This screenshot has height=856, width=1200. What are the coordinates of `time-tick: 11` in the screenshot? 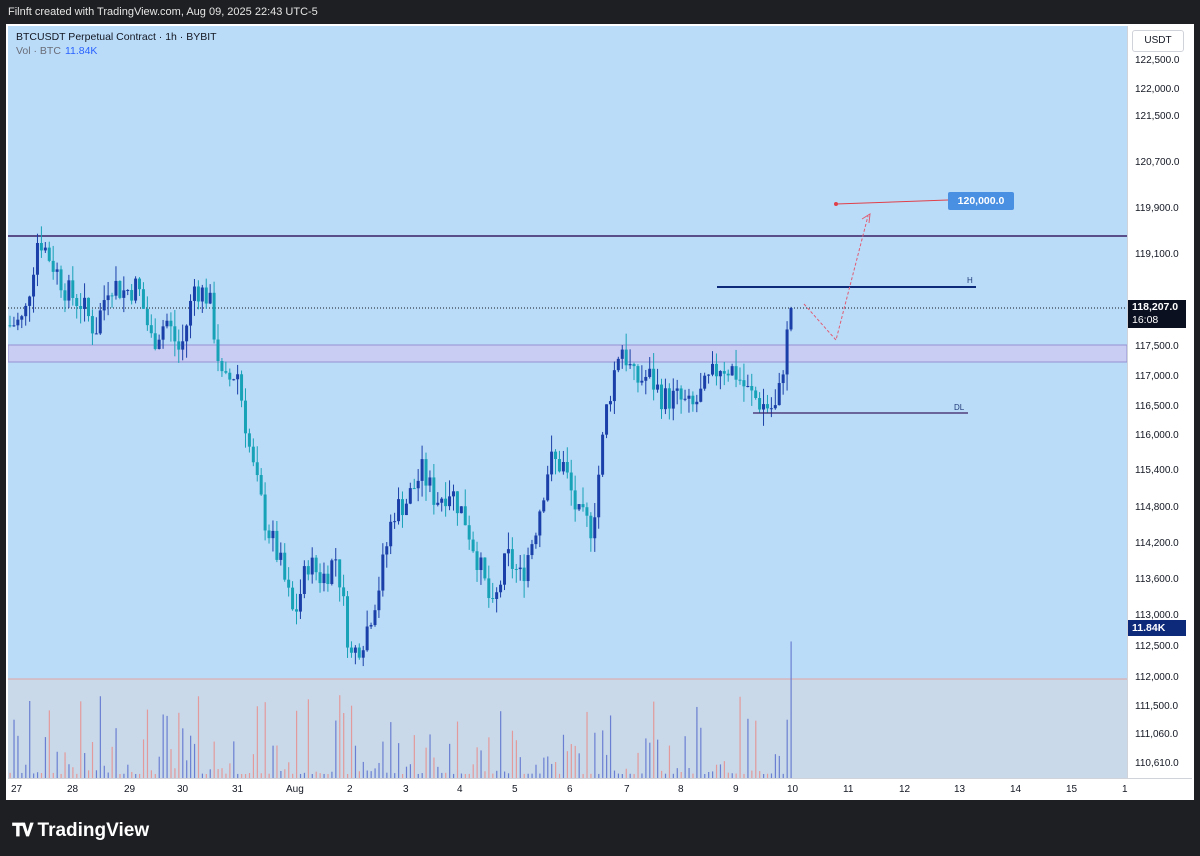 It's located at (848, 789).